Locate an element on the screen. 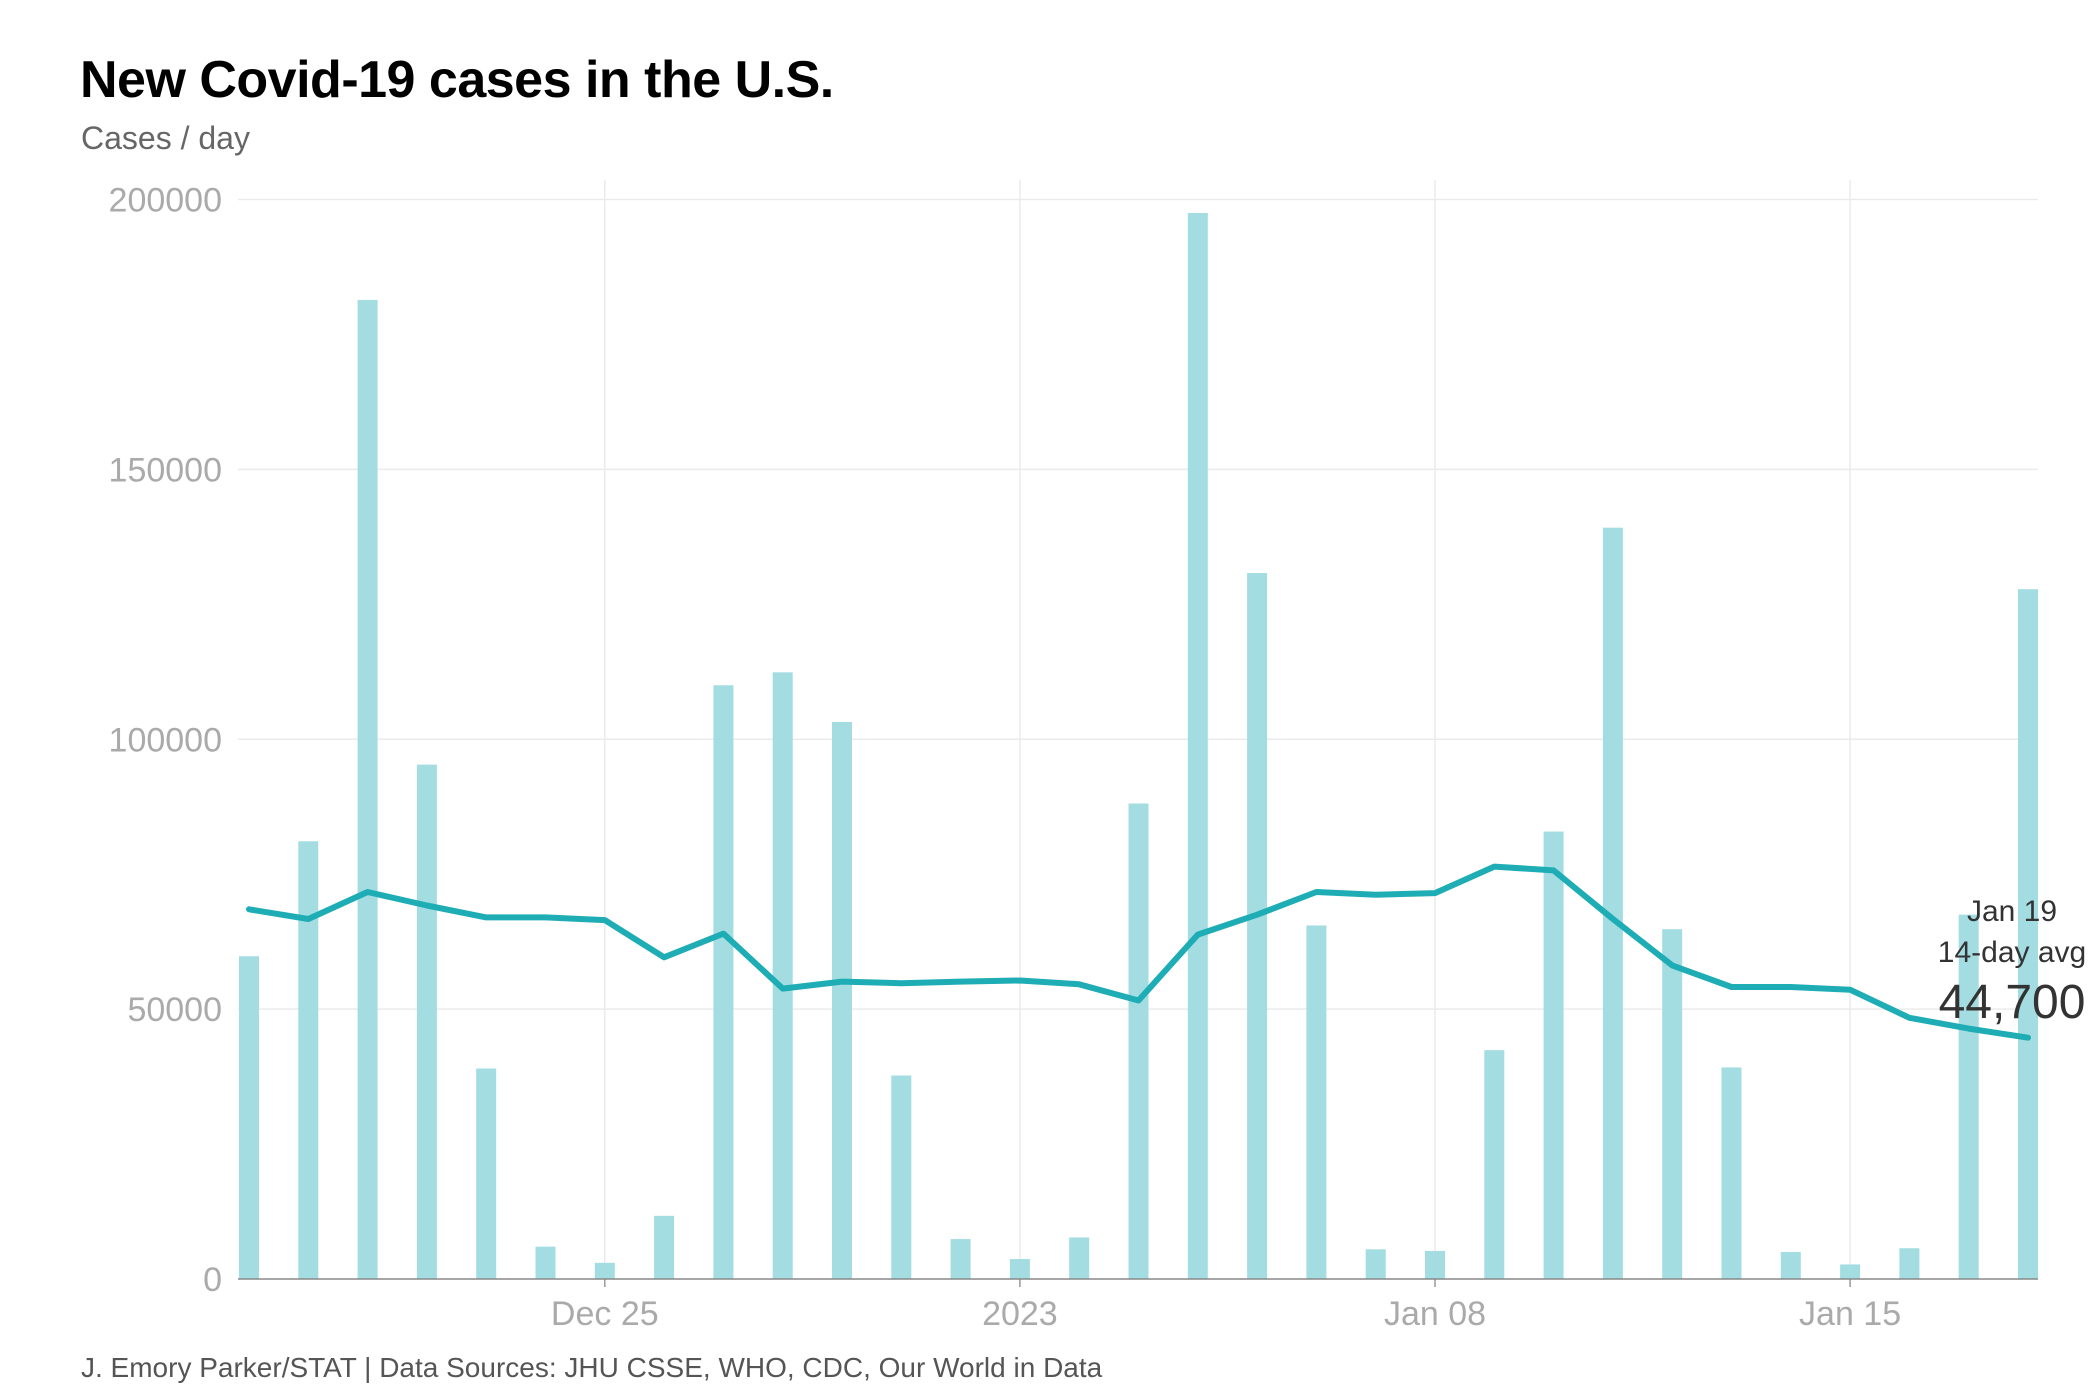 This screenshot has height=1400, width=2100. annotation-date: Jan 19 is located at coordinates (2012, 911).